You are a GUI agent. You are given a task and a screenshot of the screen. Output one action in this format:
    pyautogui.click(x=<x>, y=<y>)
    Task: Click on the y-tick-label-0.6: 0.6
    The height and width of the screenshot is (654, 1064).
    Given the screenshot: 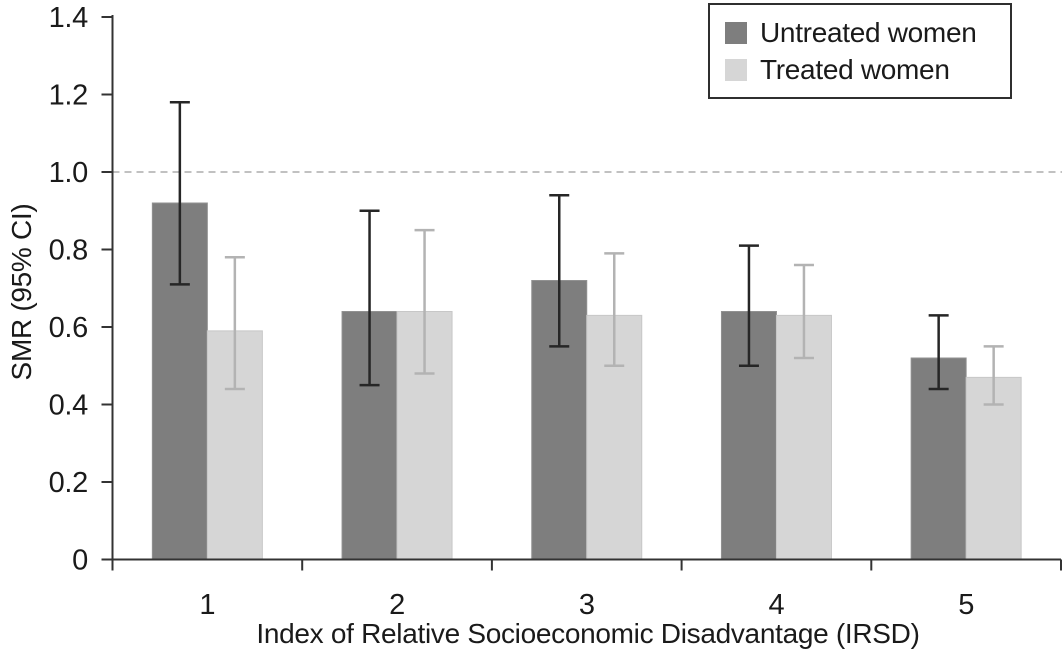 What is the action you would take?
    pyautogui.click(x=68, y=328)
    